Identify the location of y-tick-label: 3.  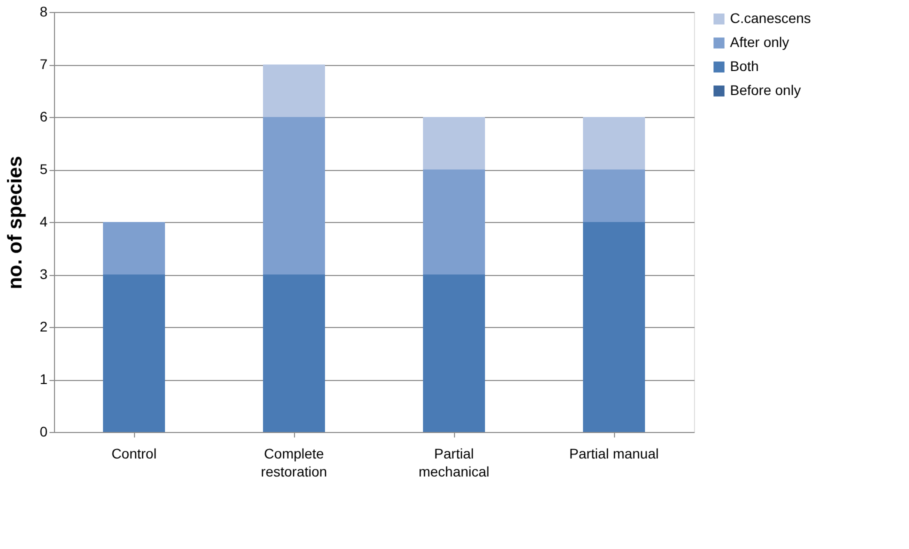
(44, 274).